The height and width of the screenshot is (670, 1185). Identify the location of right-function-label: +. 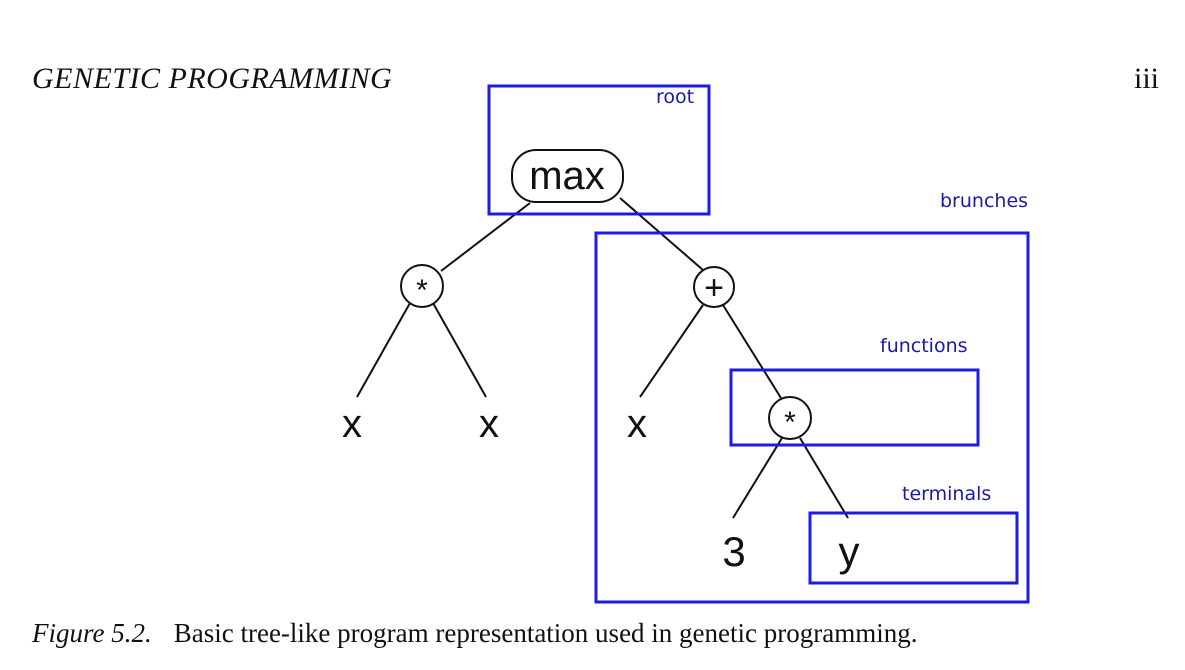
(714, 288).